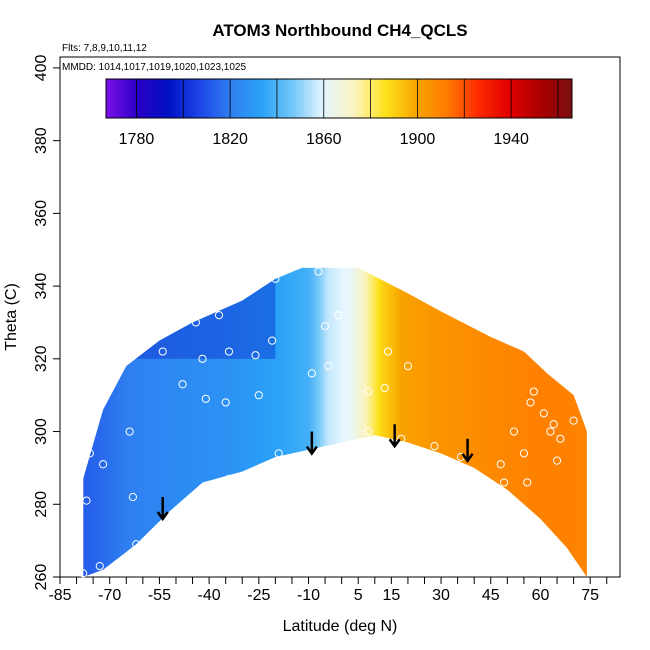  I want to click on y-axis-label: Theta (C), so click(11, 317).